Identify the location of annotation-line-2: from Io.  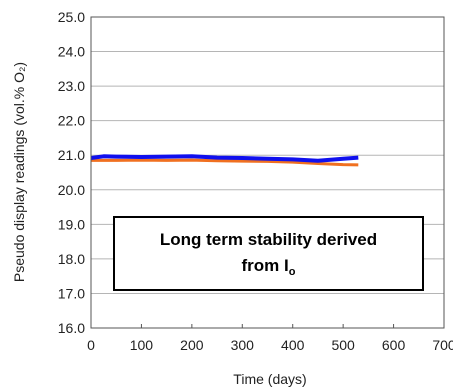
(269, 267).